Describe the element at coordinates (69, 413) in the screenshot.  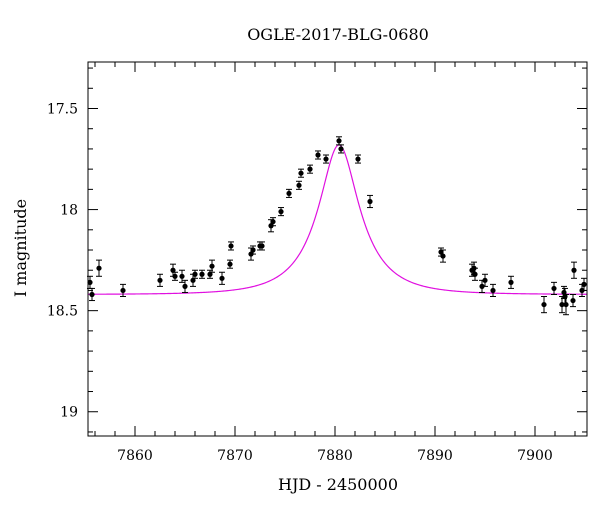
I see `y-tick-label: 19` at that location.